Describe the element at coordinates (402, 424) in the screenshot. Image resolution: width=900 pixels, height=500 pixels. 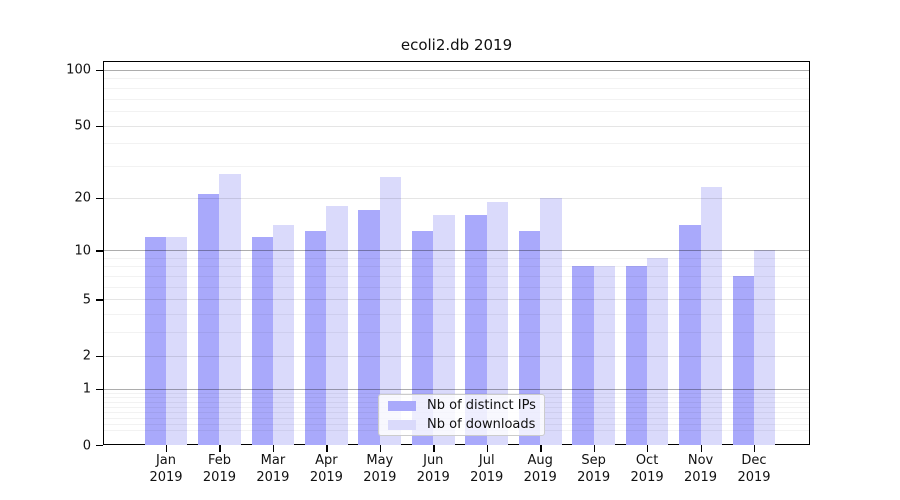
I see `legend-swatch-downloads` at that location.